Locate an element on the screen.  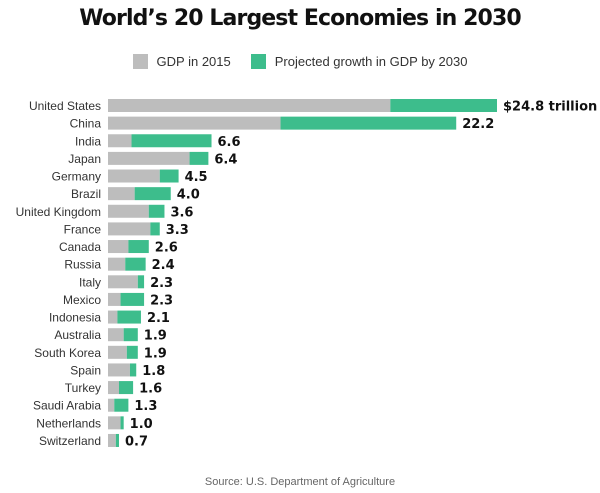
bar-growth-saudi-arabia is located at coordinates (121, 405).